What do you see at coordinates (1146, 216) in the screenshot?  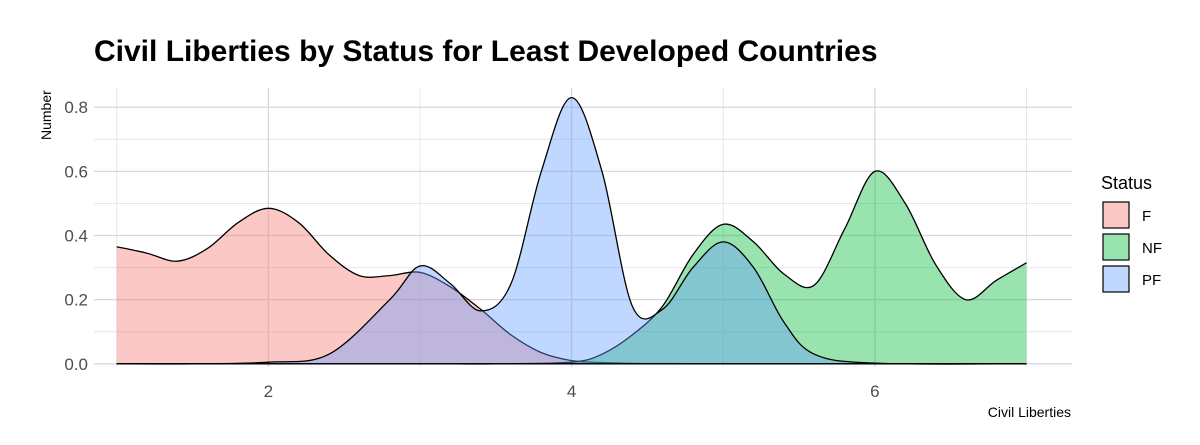 I see `legend-label: F` at bounding box center [1146, 216].